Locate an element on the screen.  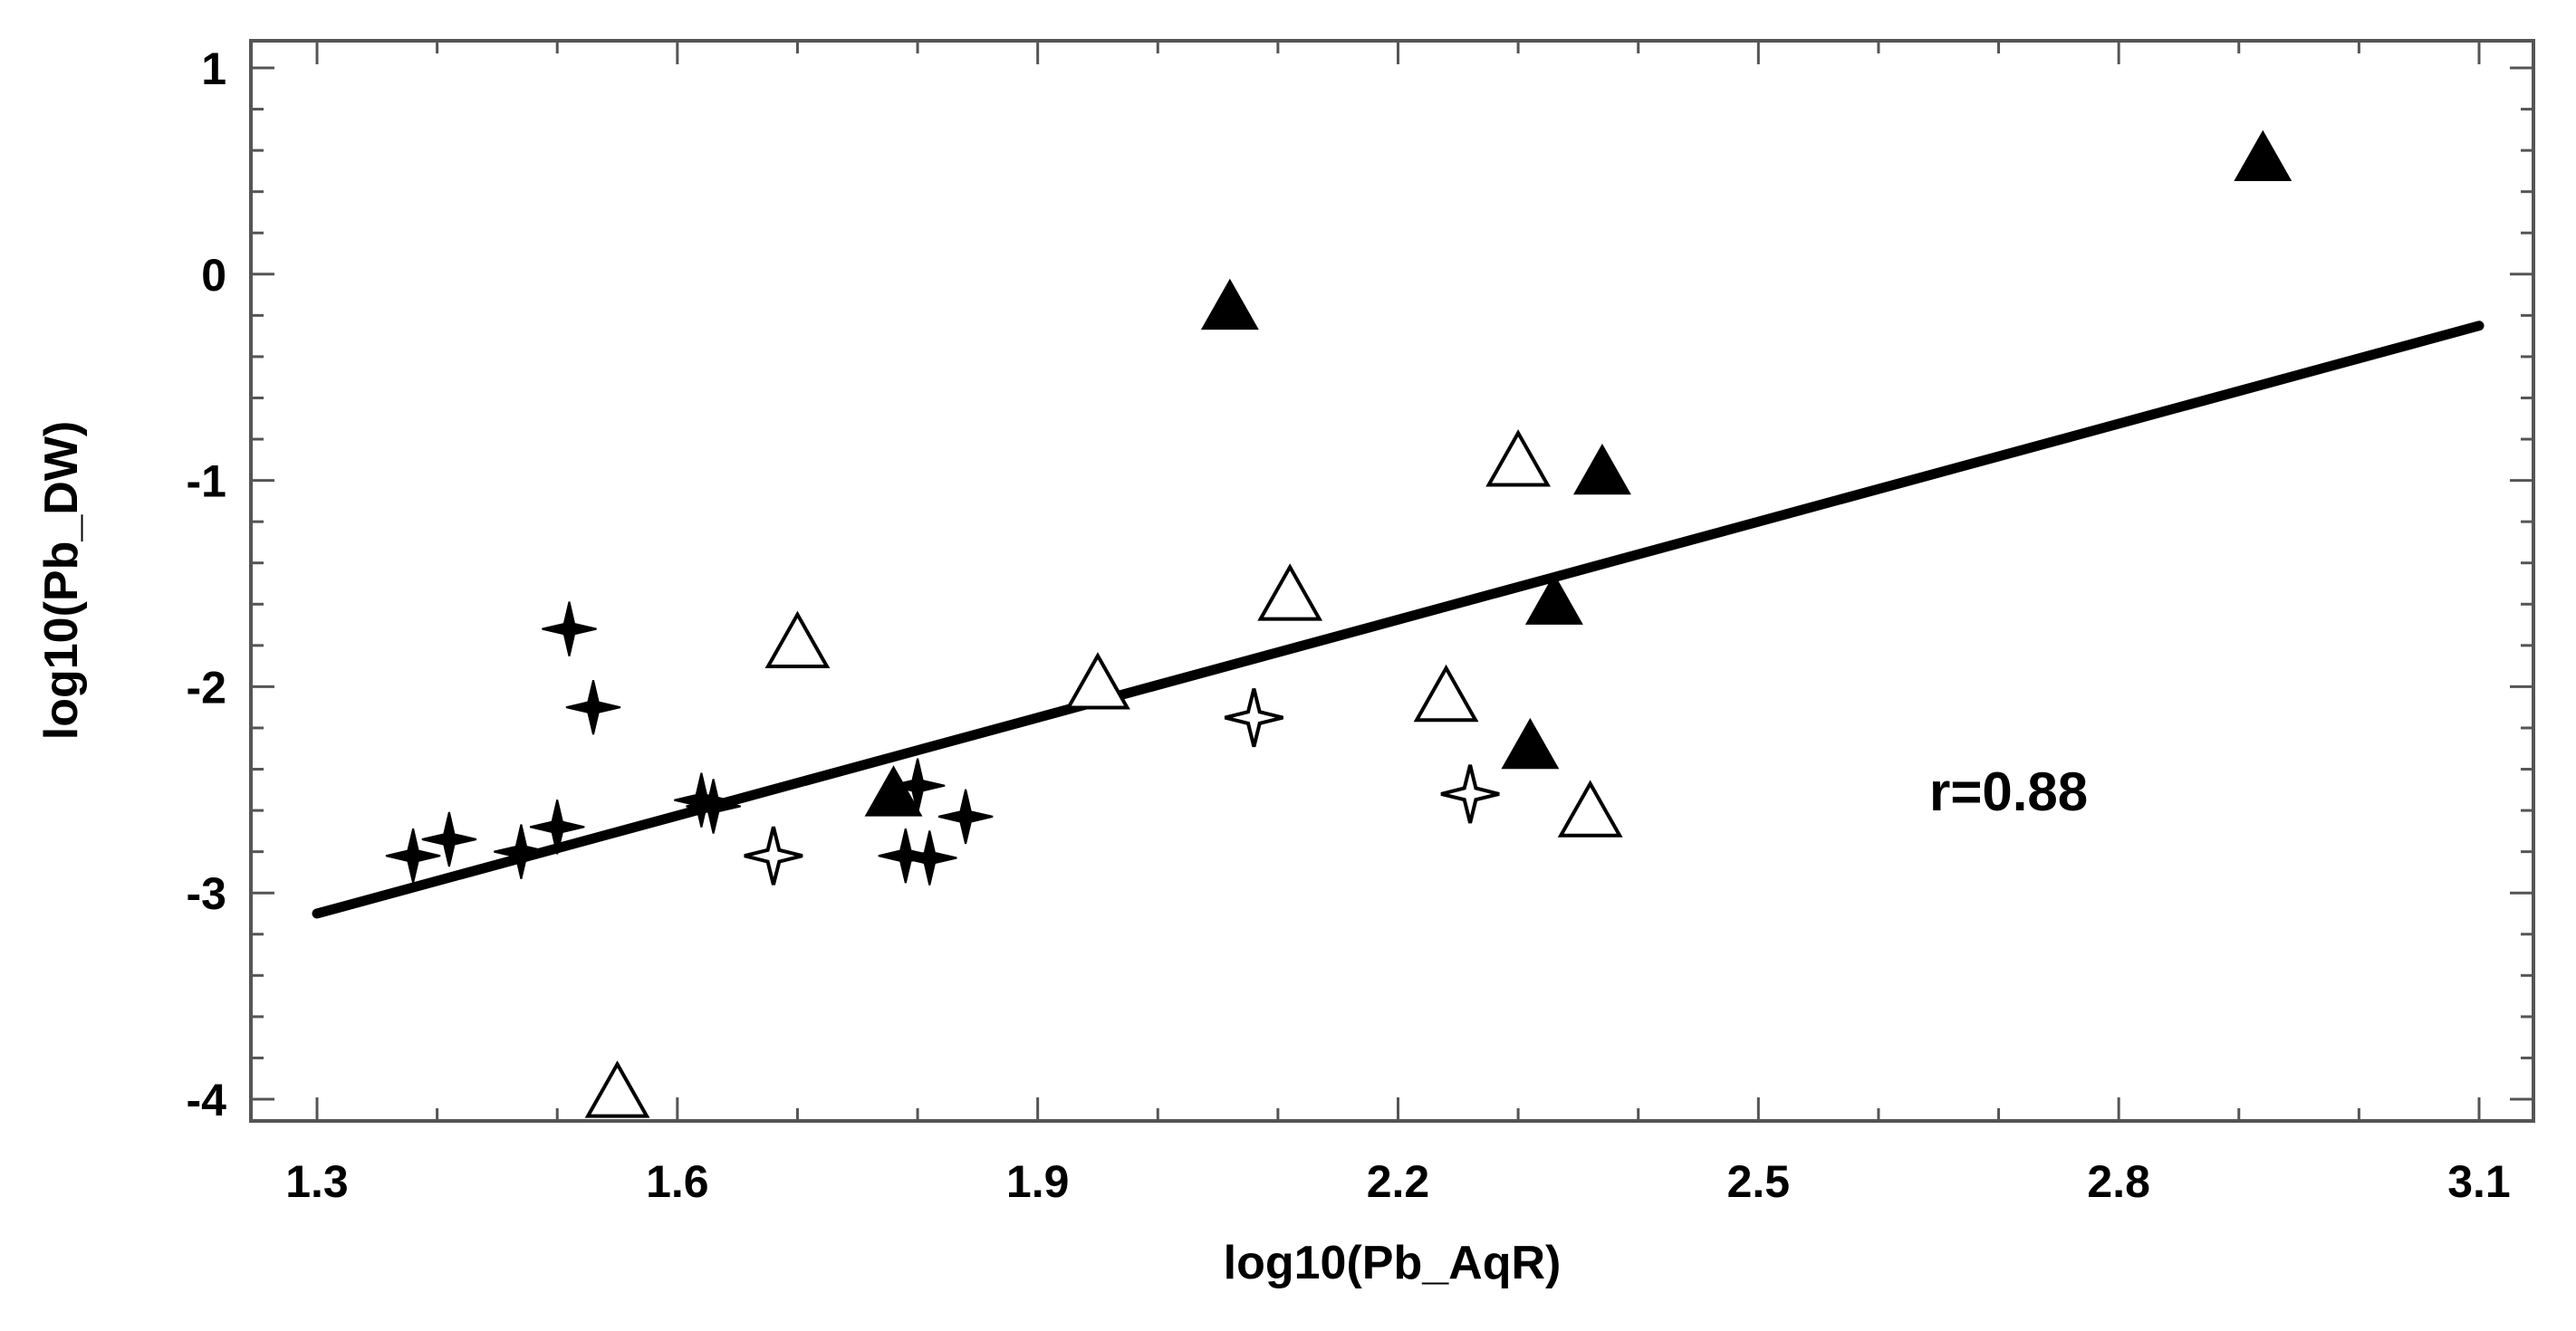
y-tick-label: 0 is located at coordinates (213, 275).